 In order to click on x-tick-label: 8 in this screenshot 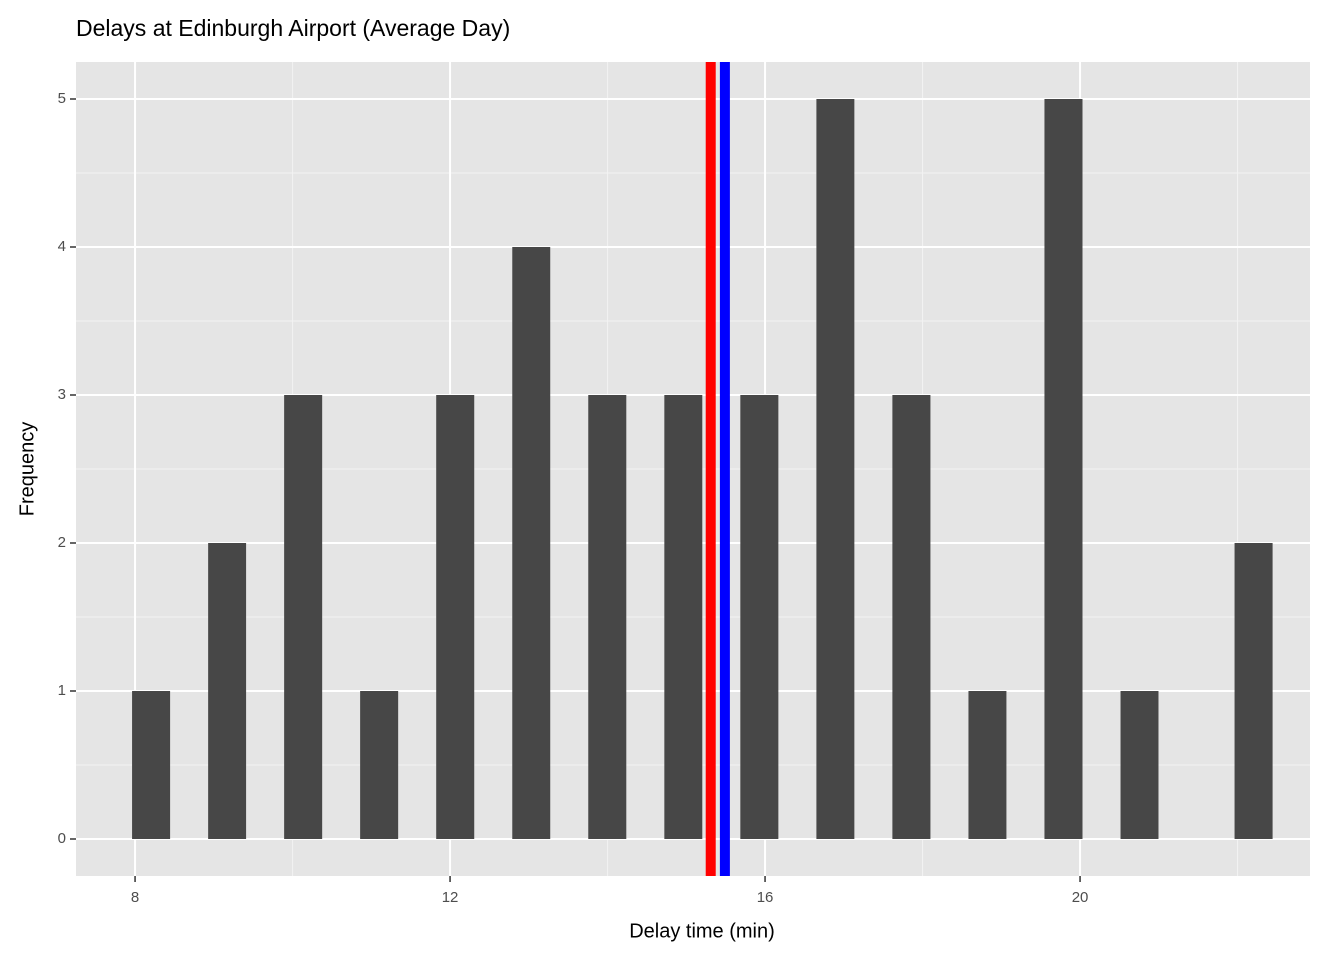, I will do `click(135, 897)`.